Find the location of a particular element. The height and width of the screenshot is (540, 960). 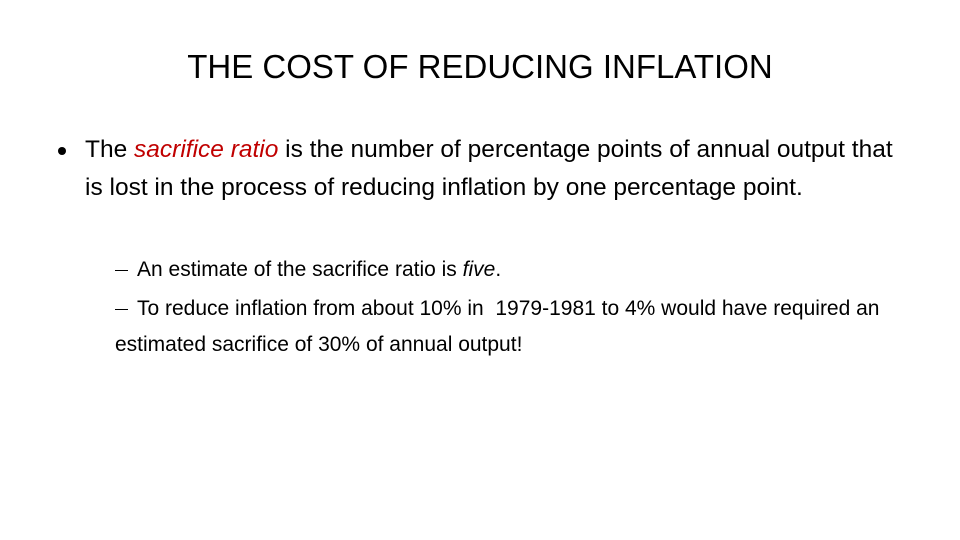

bullet-dot is located at coordinates (62, 151).